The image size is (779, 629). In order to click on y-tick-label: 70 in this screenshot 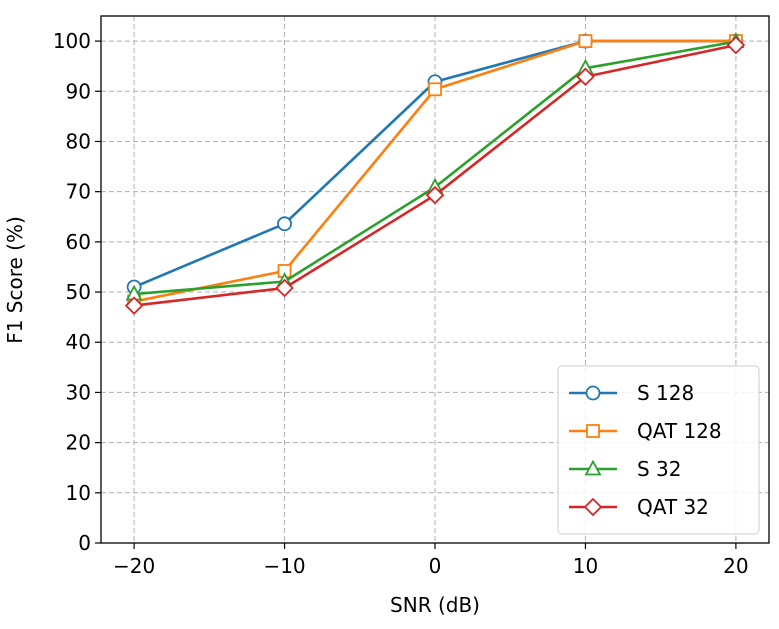, I will do `click(78, 192)`.